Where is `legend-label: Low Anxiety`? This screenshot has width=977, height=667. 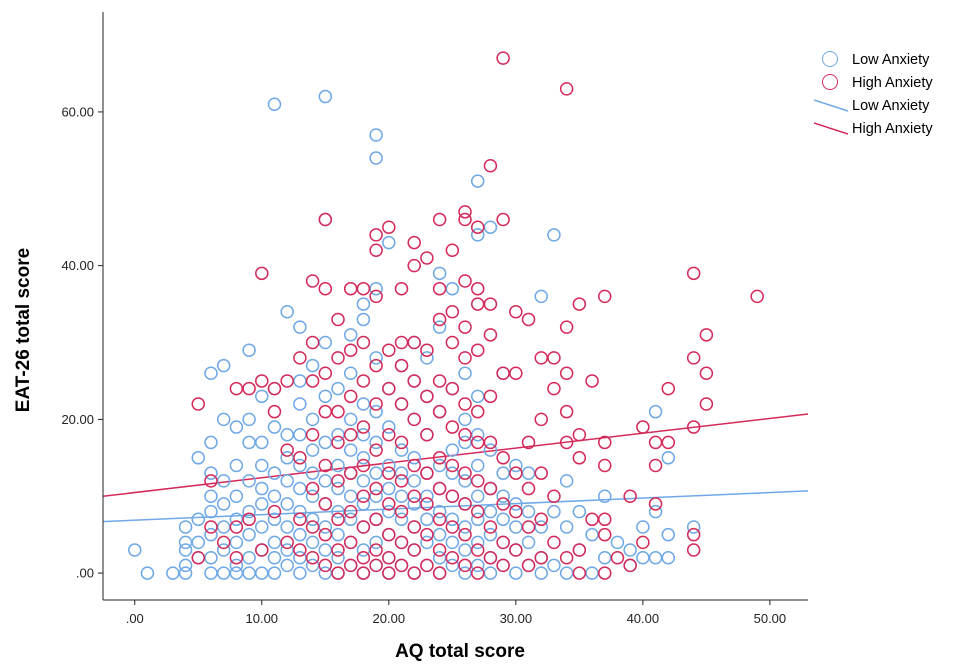 legend-label: Low Anxiety is located at coordinates (891, 105).